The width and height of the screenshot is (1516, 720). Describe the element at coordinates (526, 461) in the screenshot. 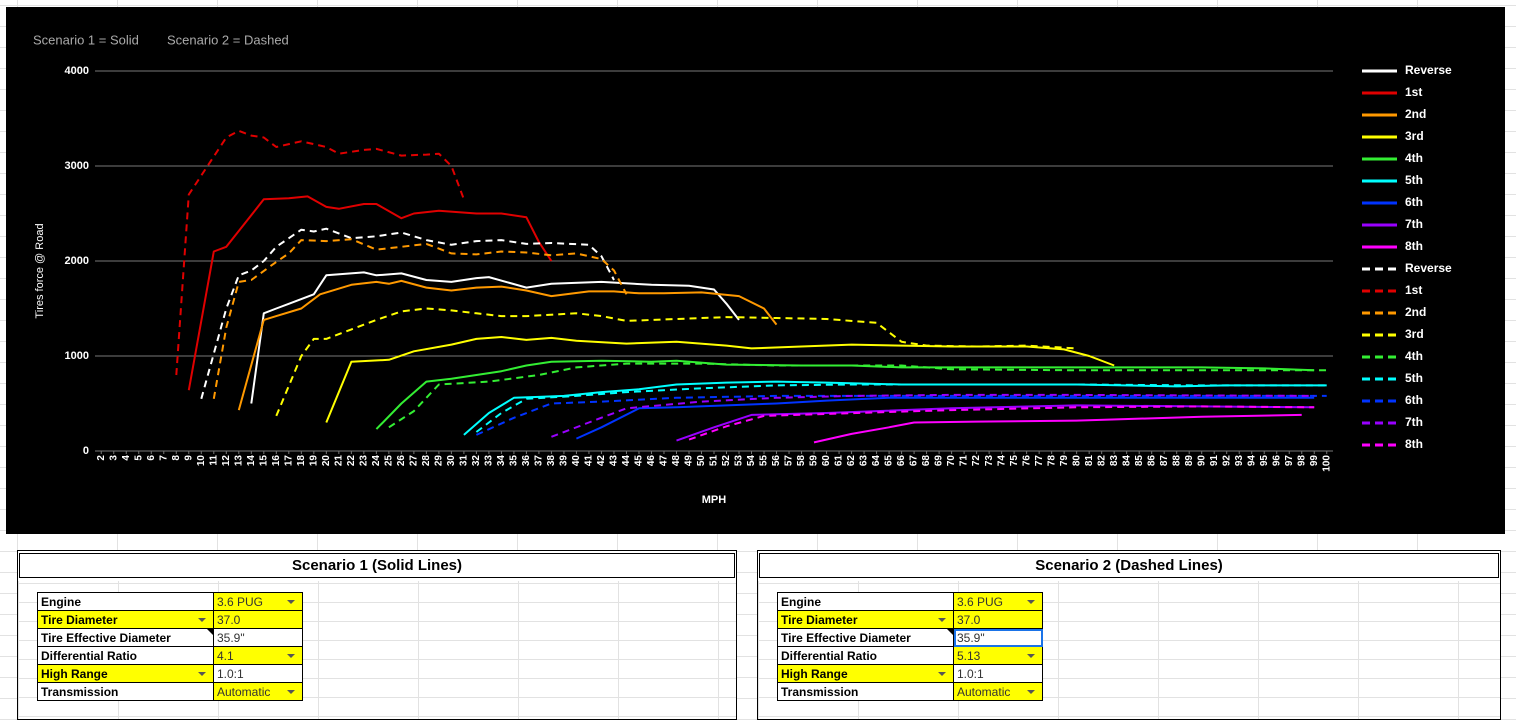

I see `x-tick-label: 36` at that location.